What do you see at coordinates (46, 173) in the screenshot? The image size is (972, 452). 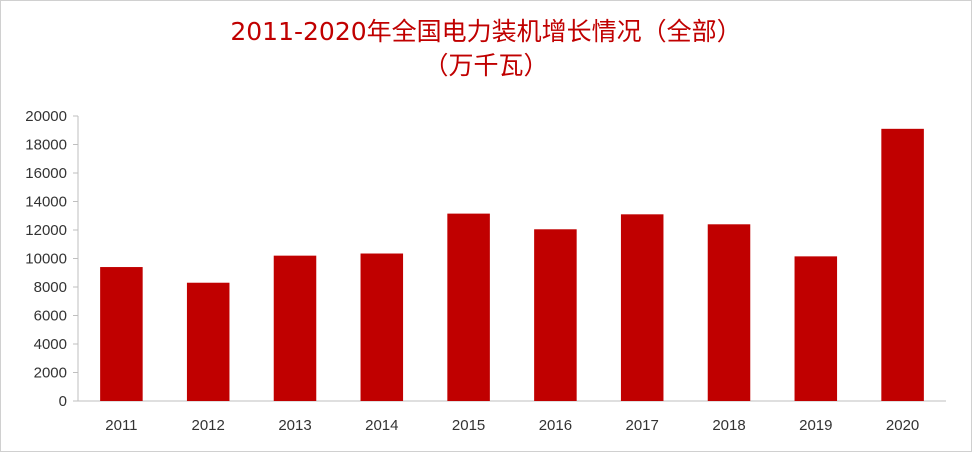 I see `y-tick-label: 16000` at bounding box center [46, 173].